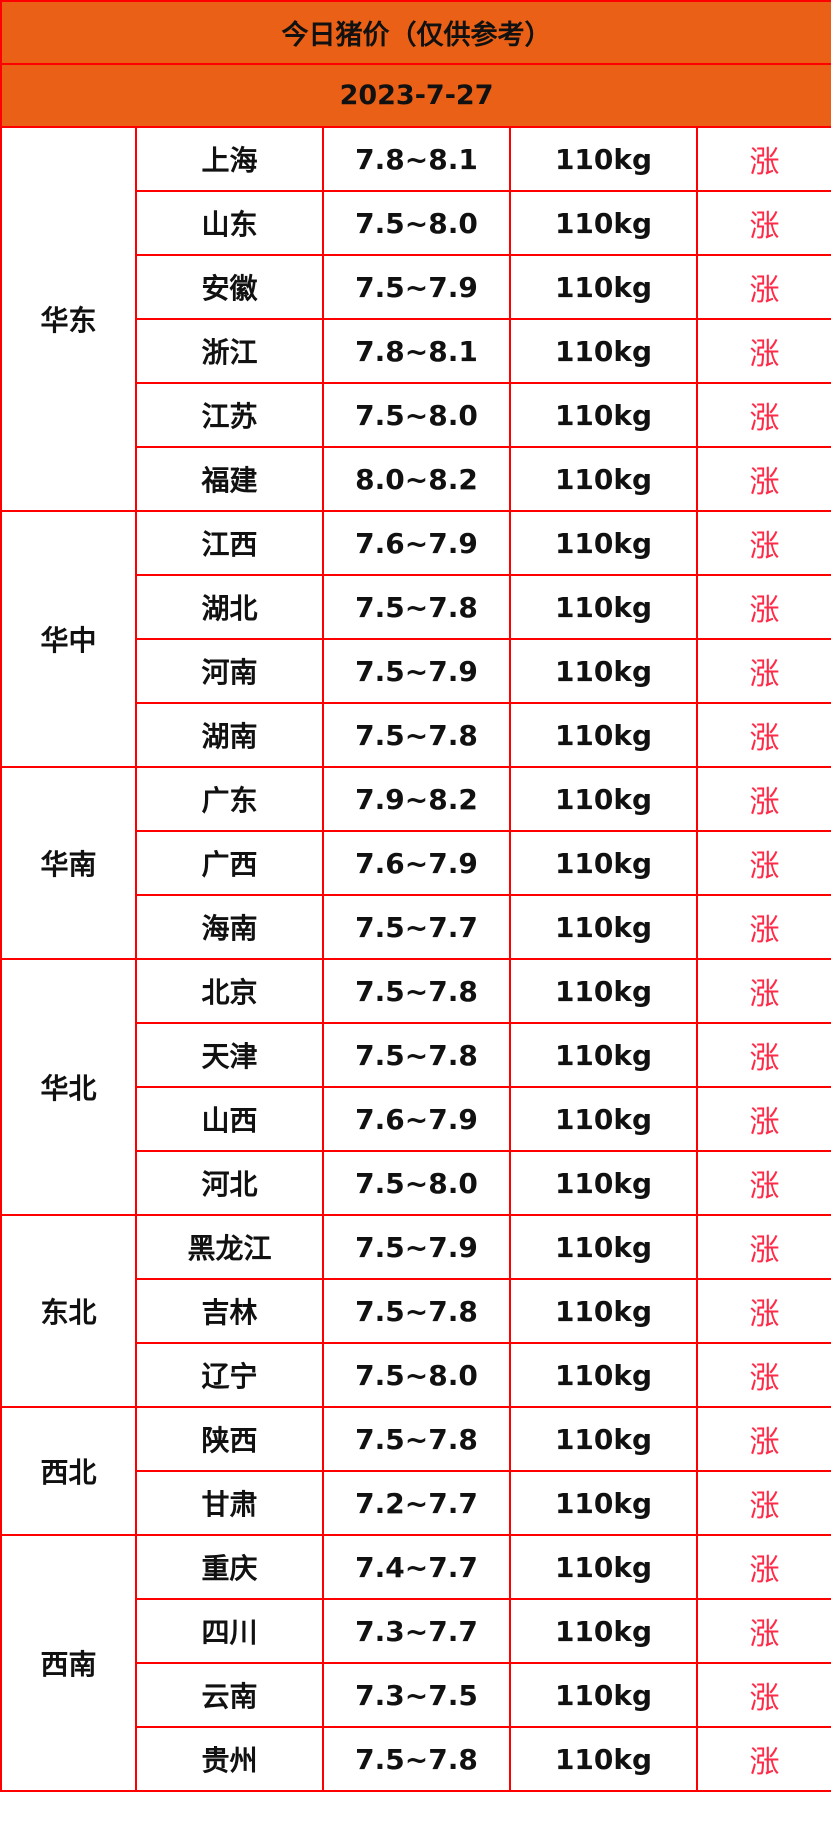 This screenshot has height=1847, width=831. What do you see at coordinates (416, 1567) in the screenshot?
I see `price-cell: 7.4~7.7` at bounding box center [416, 1567].